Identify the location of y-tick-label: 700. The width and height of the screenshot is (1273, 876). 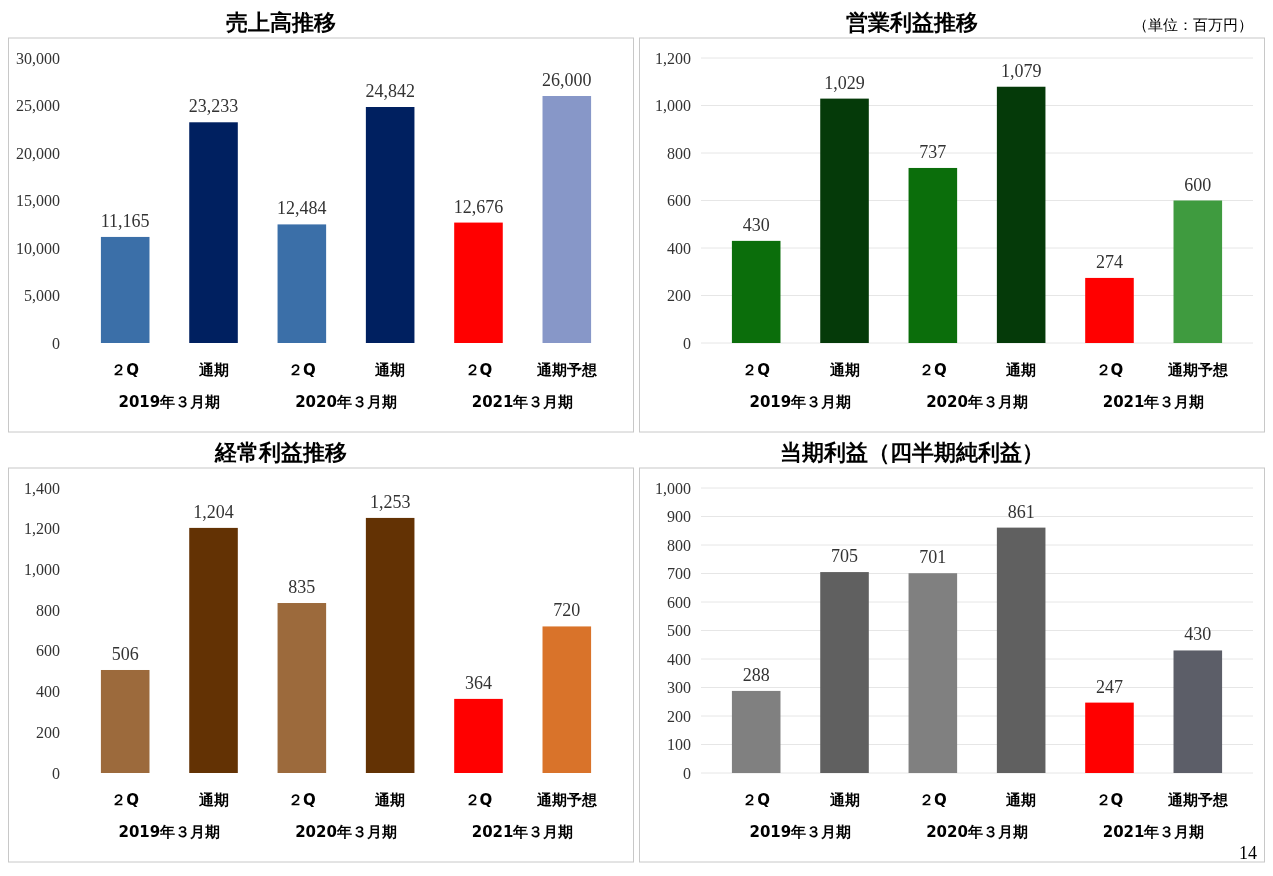
(679, 574).